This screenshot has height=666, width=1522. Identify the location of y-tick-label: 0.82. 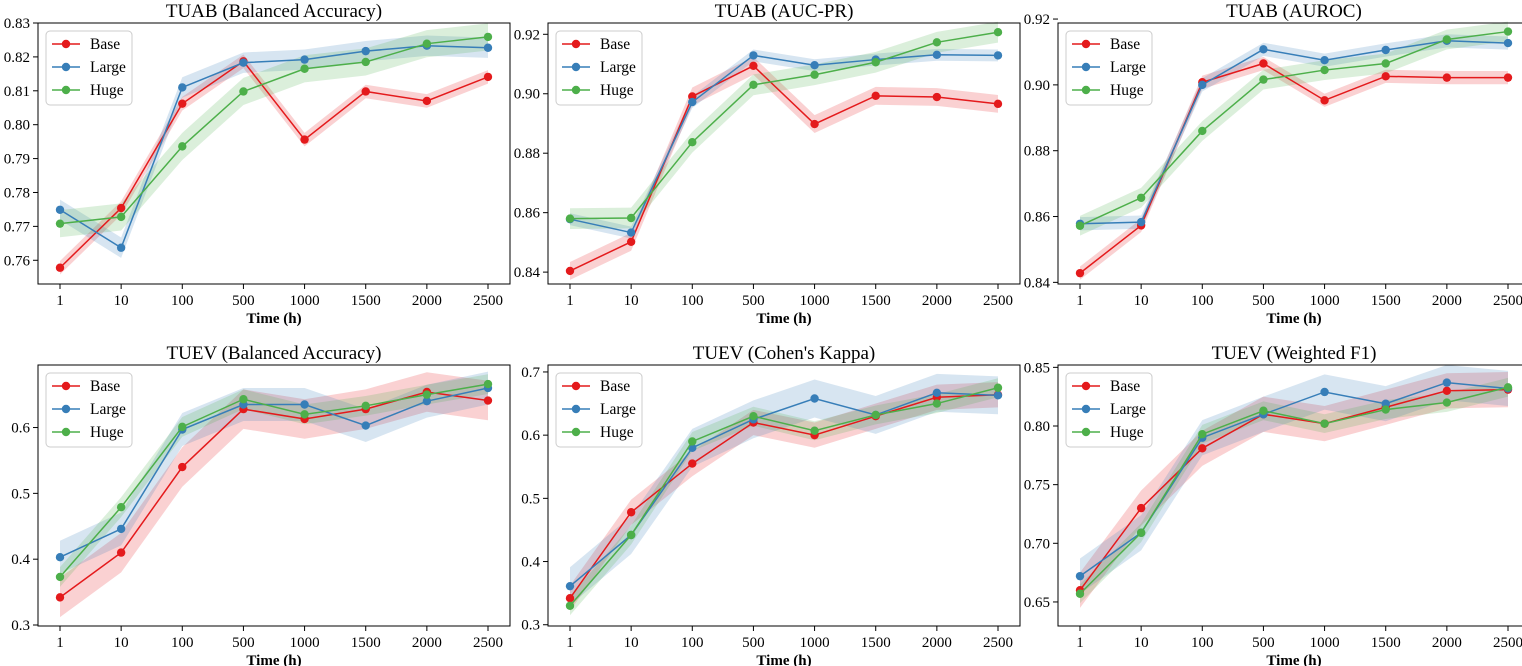
(17, 58).